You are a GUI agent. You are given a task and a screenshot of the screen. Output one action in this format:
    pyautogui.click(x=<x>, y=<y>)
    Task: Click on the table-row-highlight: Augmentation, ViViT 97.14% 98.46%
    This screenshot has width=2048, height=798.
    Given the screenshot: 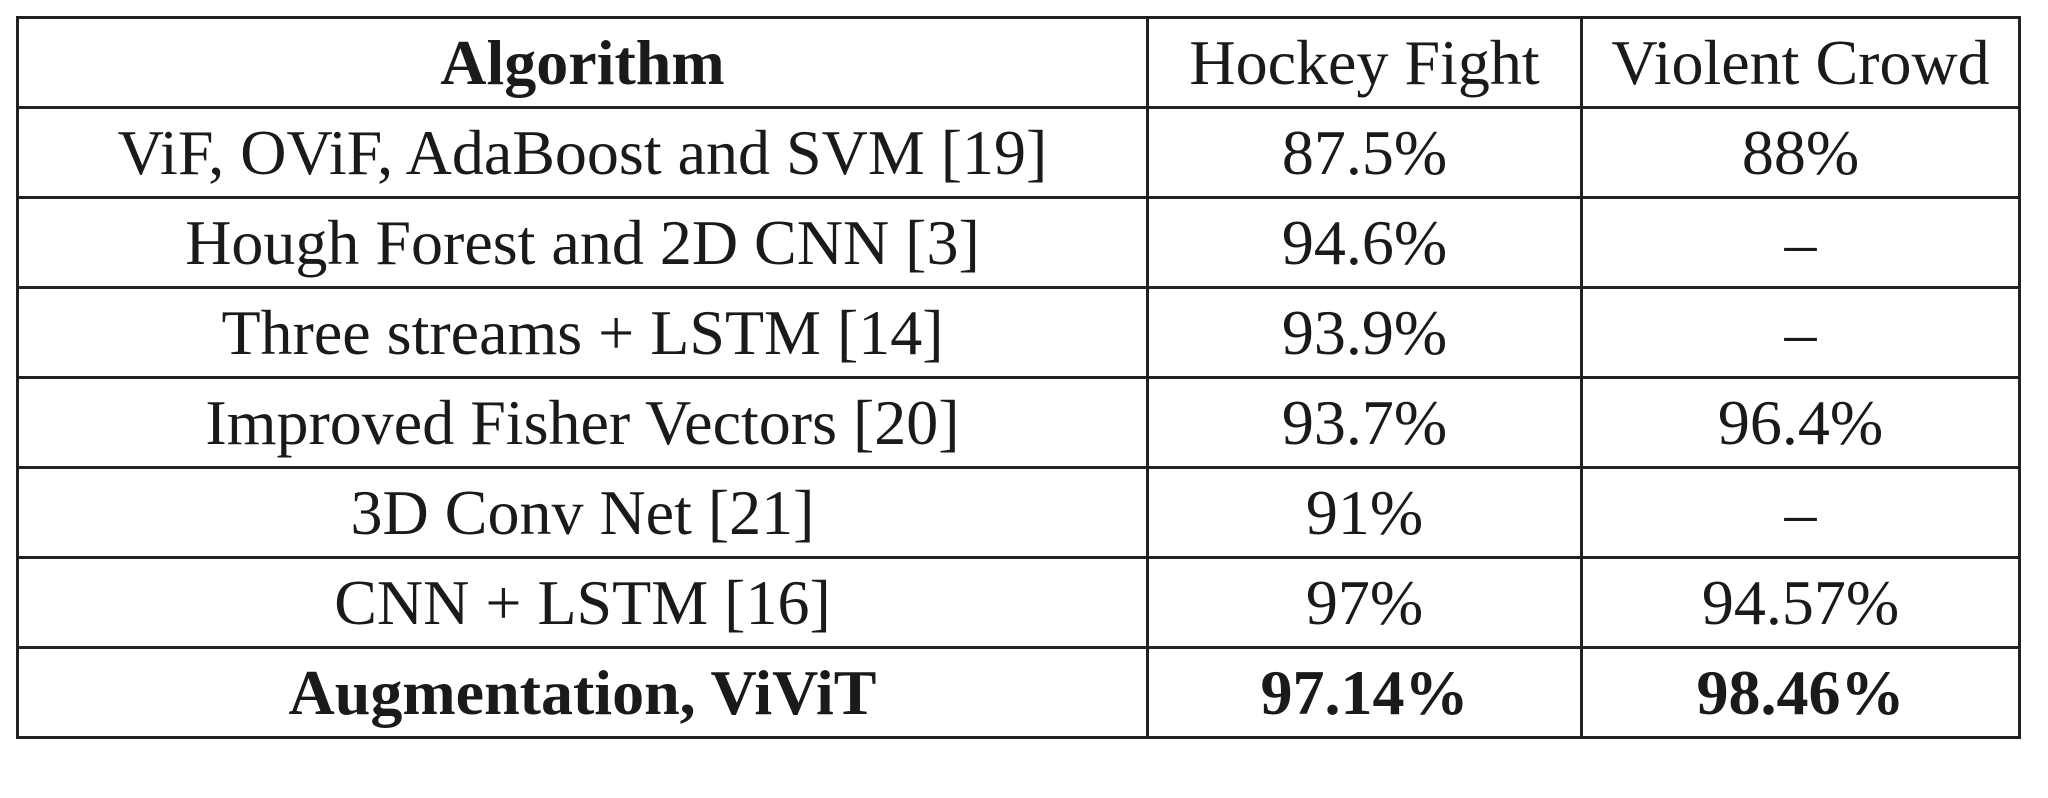 What is the action you would take?
    pyautogui.click(x=1018, y=692)
    